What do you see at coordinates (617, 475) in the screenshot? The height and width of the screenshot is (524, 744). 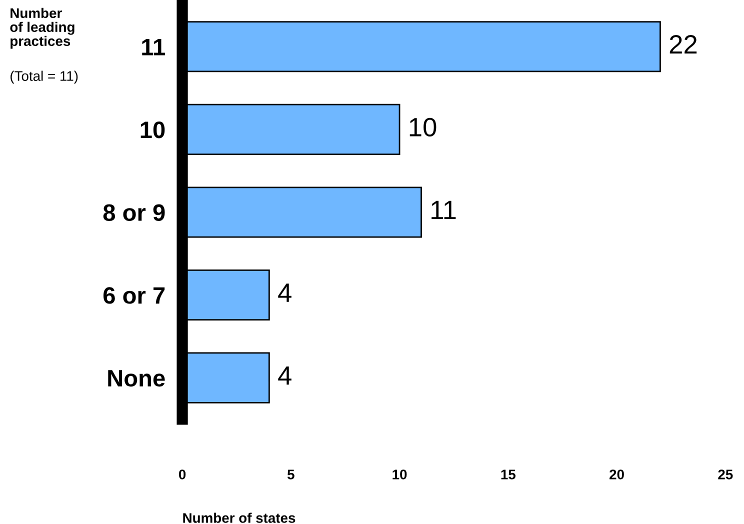 I see `x-tick-label: 20` at bounding box center [617, 475].